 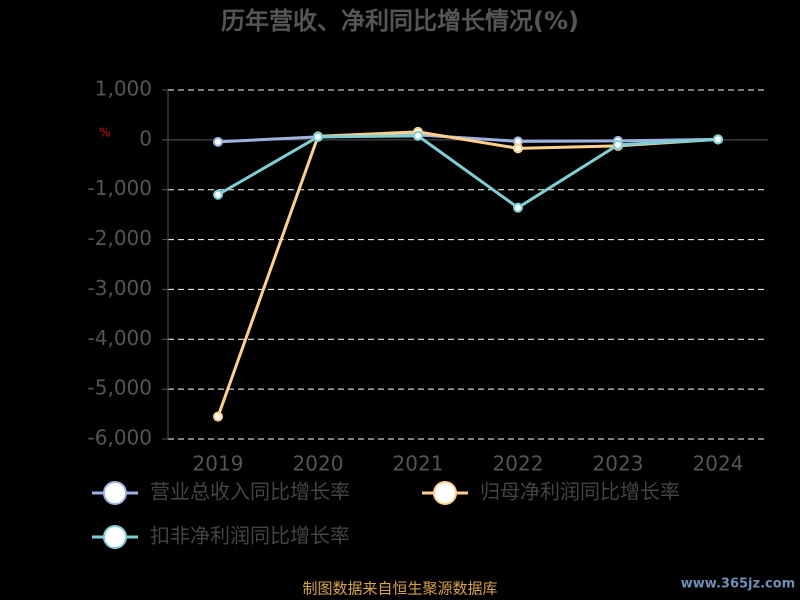 What do you see at coordinates (400, 21) in the screenshot?
I see `chart-title: 历年营收、净利同比增长情况(%)` at bounding box center [400, 21].